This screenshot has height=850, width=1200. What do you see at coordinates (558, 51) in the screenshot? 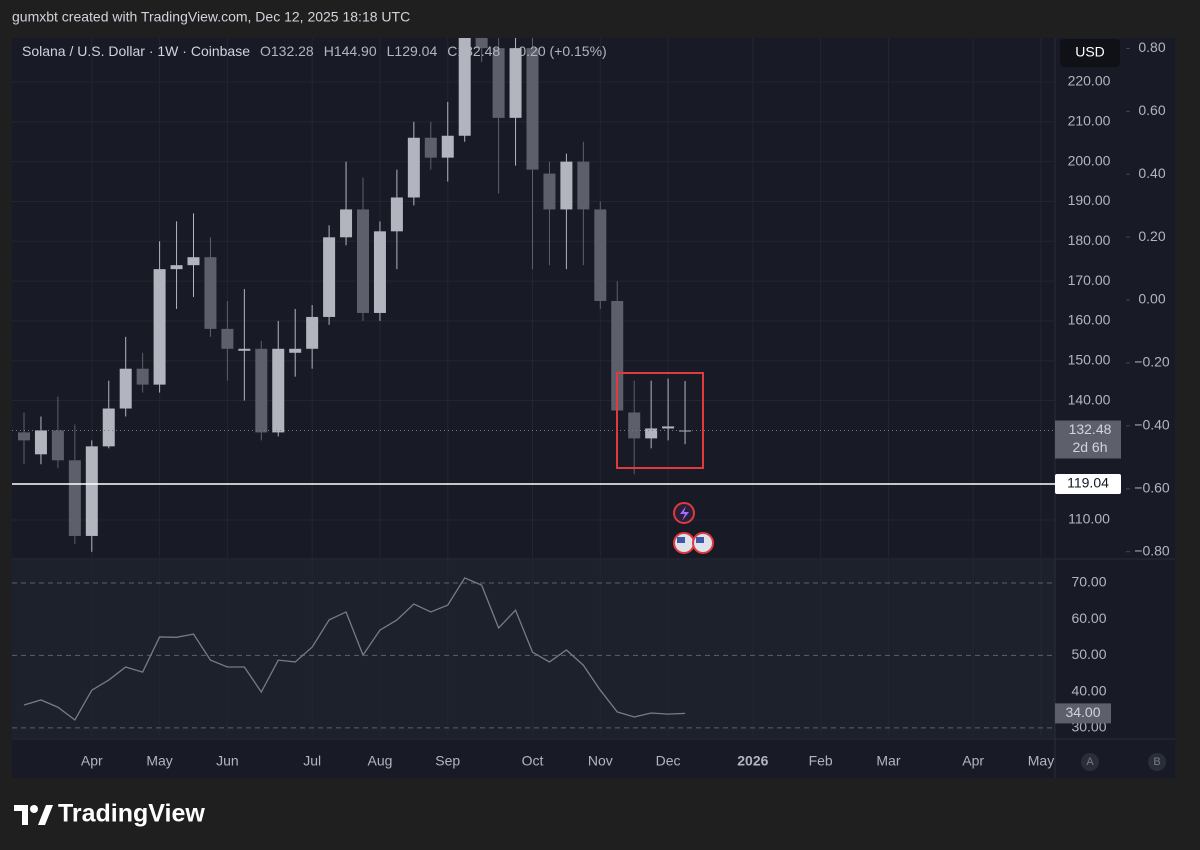
I see `legend-change: +0.20 (+0.15%)` at bounding box center [558, 51].